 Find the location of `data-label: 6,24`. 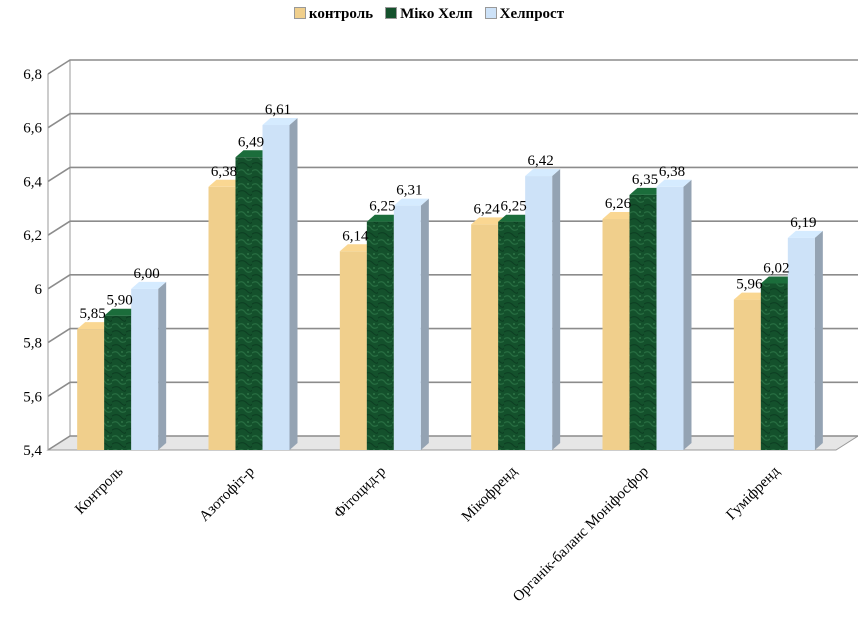

data-label: 6,24 is located at coordinates (487, 209).